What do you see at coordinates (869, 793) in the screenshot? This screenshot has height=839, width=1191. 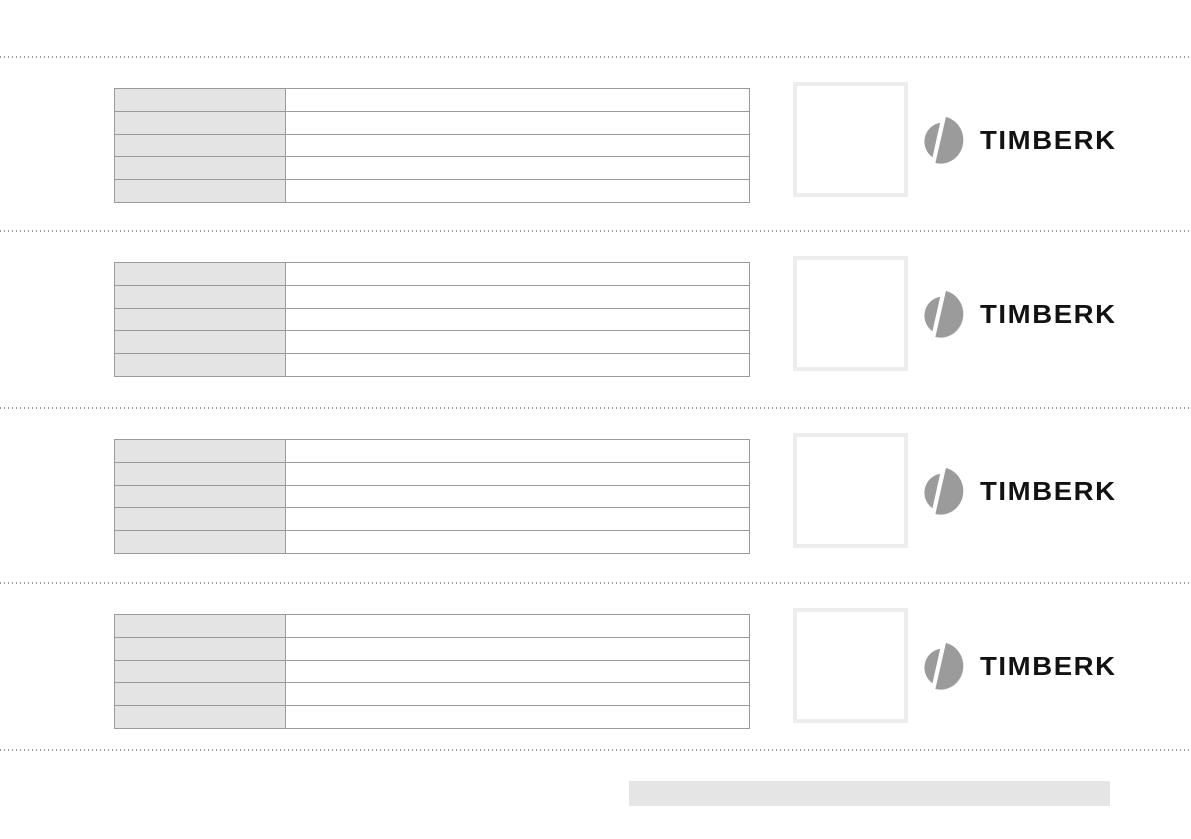 I see `footer-bar` at bounding box center [869, 793].